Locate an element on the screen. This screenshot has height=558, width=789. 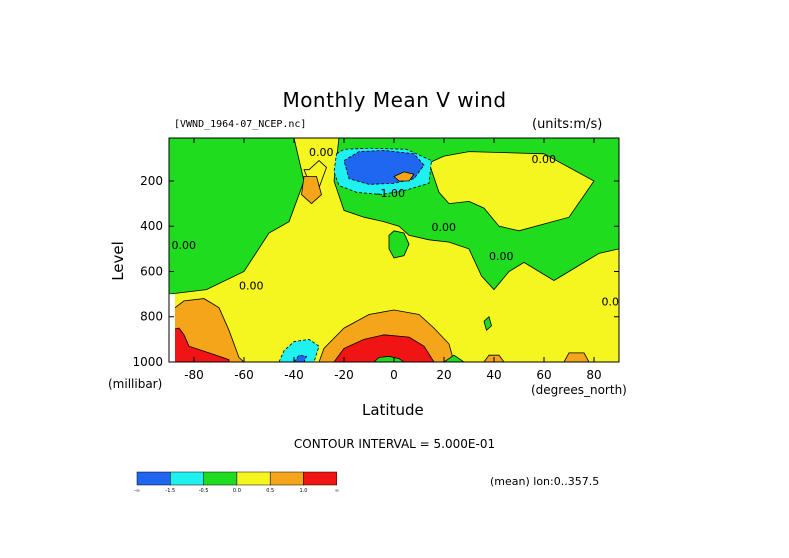
file-label: [VWND_1964-07_NCEP.nc] is located at coordinates (240, 124).